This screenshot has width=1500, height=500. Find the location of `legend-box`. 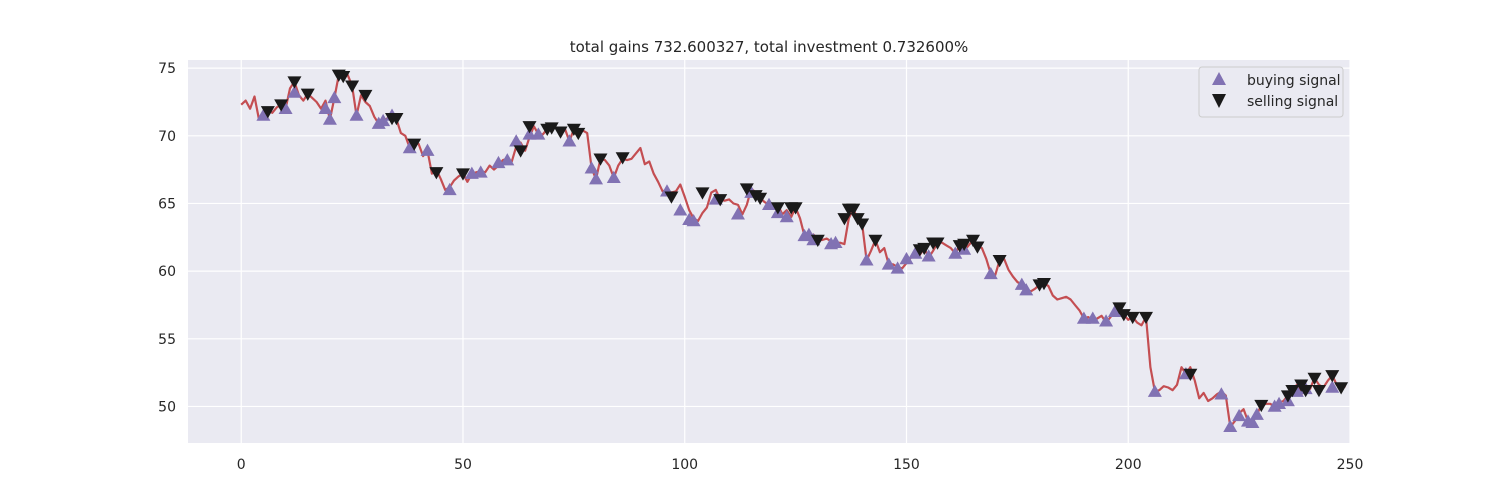

legend-box is located at coordinates (1271, 92).